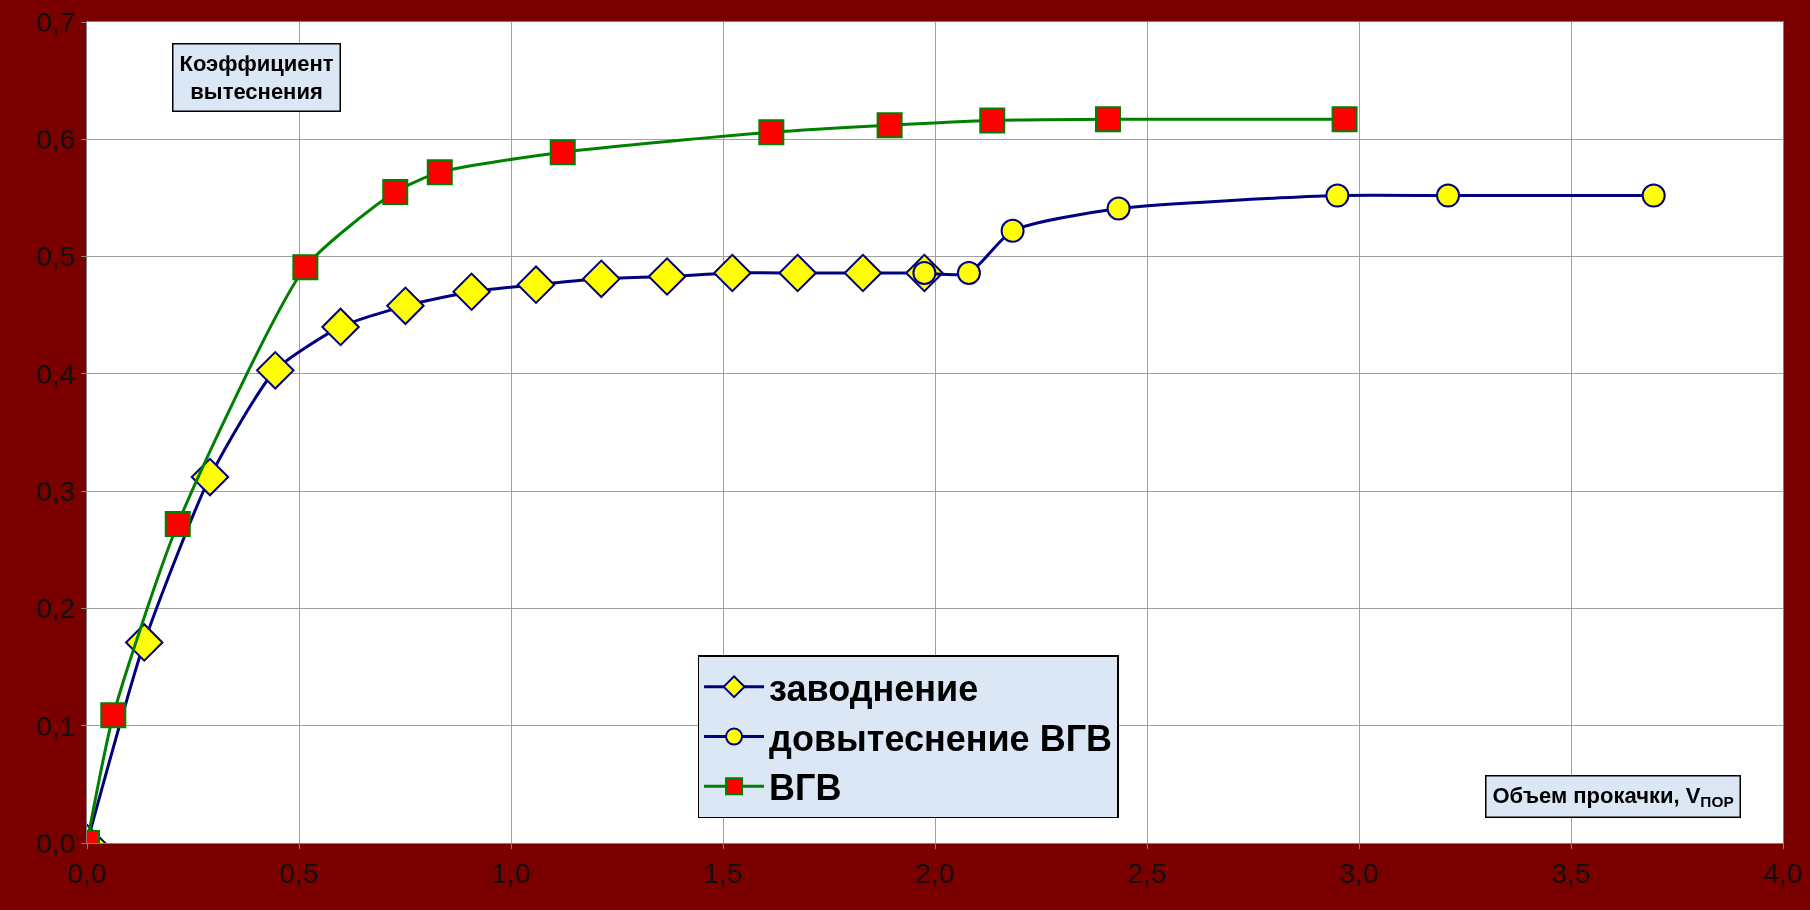 The width and height of the screenshot is (1810, 910). What do you see at coordinates (299, 873) in the screenshot?
I see `x-tick-label: 0,5` at bounding box center [299, 873].